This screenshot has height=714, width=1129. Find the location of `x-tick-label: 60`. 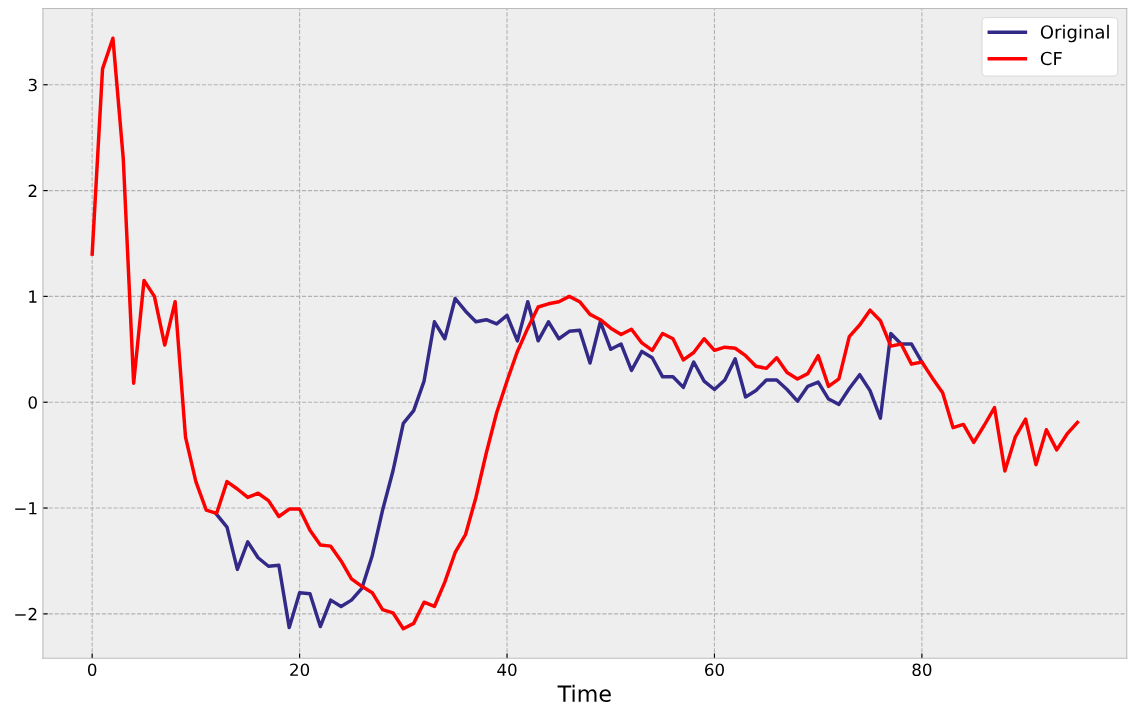

x-tick-label: 60 is located at coordinates (714, 670).